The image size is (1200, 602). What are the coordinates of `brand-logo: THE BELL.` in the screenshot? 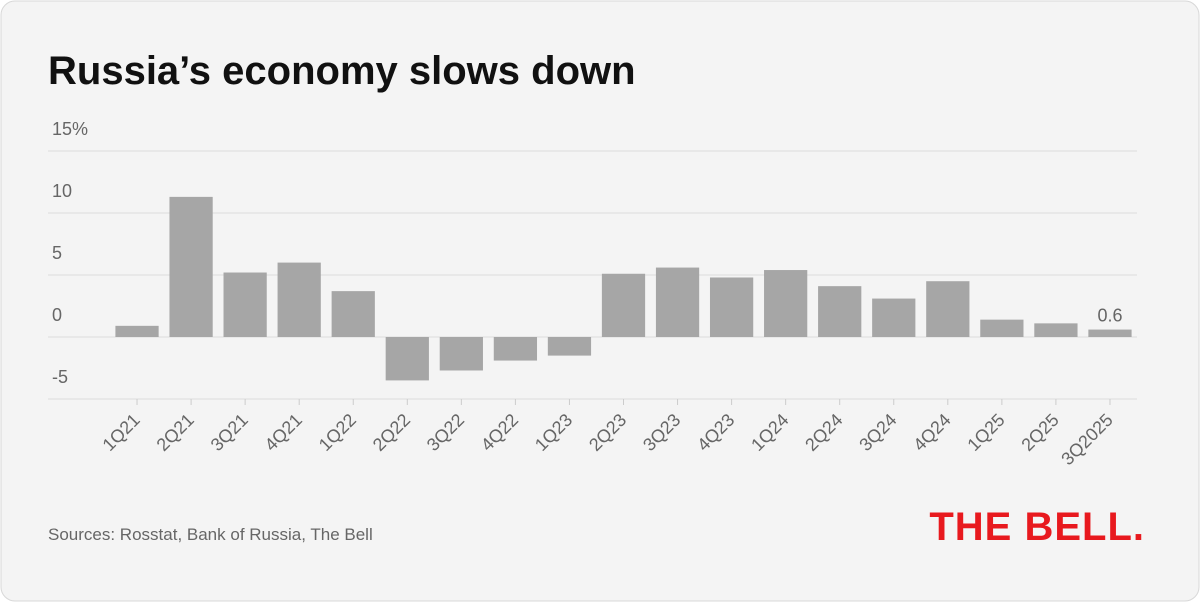 It's located at (1037, 527).